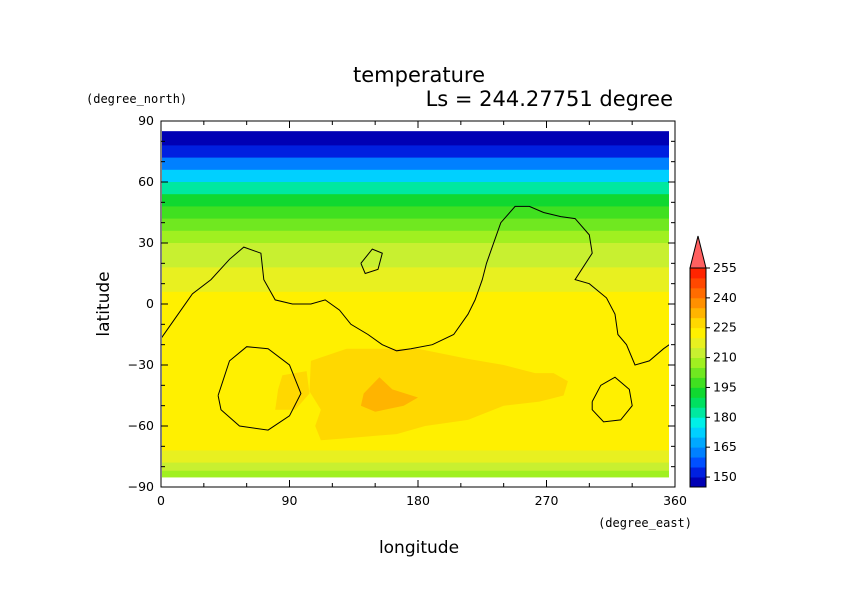 The width and height of the screenshot is (842, 595). What do you see at coordinates (645, 523) in the screenshot?
I see `x-axis-units: (degree_east)` at bounding box center [645, 523].